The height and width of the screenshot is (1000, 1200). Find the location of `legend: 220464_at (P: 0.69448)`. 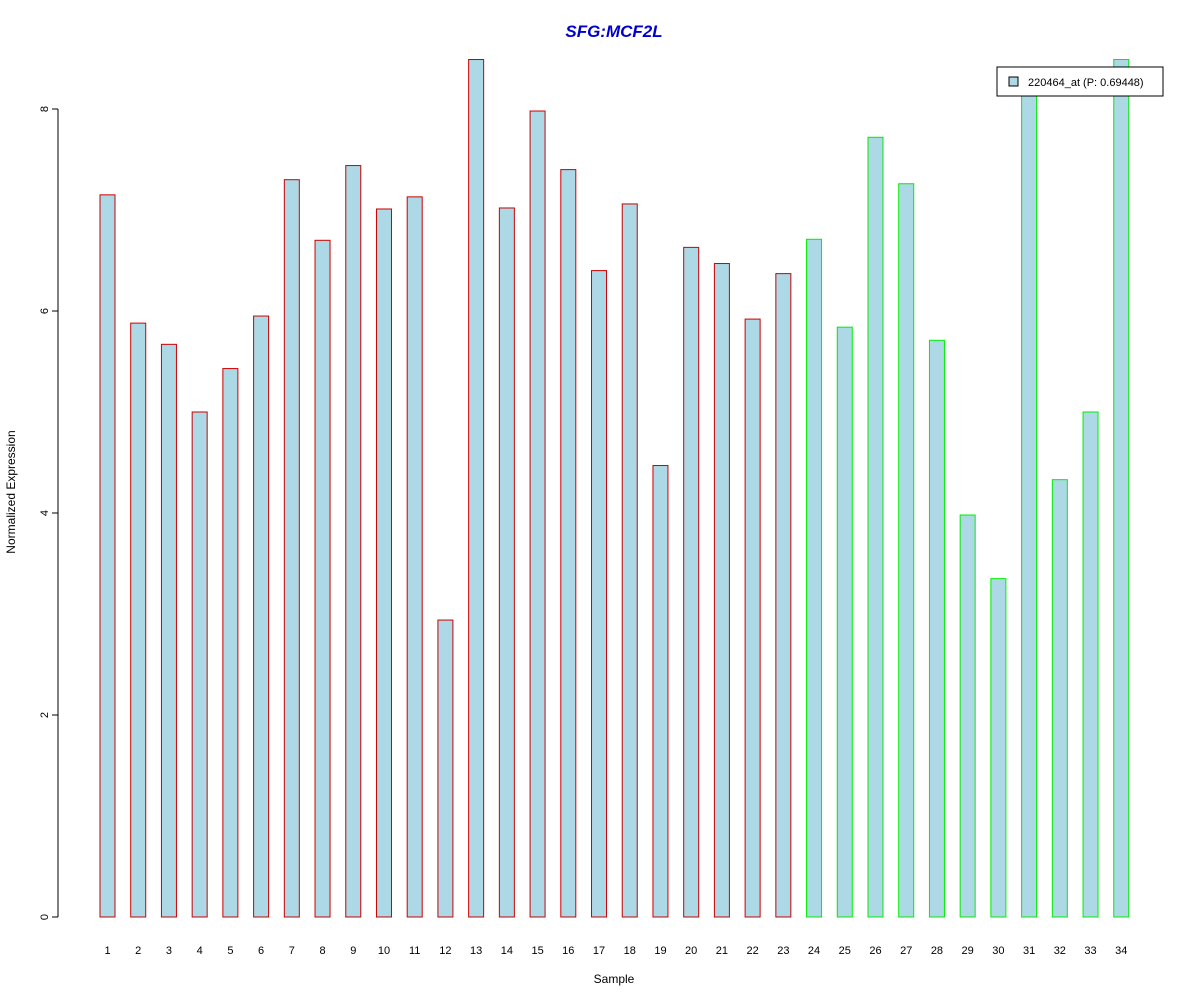

legend: 220464_at (P: 0.69448) is located at coordinates (1080, 81).